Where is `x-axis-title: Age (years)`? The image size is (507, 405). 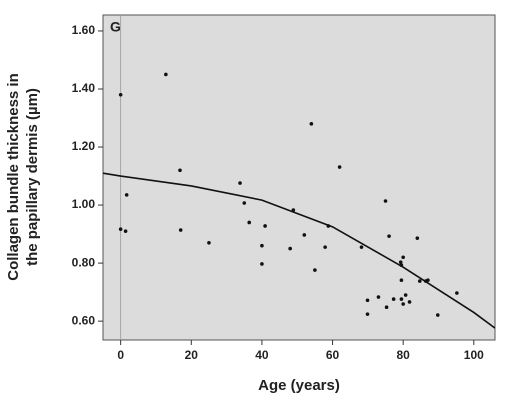 x-axis-title: Age (years) is located at coordinates (299, 385).